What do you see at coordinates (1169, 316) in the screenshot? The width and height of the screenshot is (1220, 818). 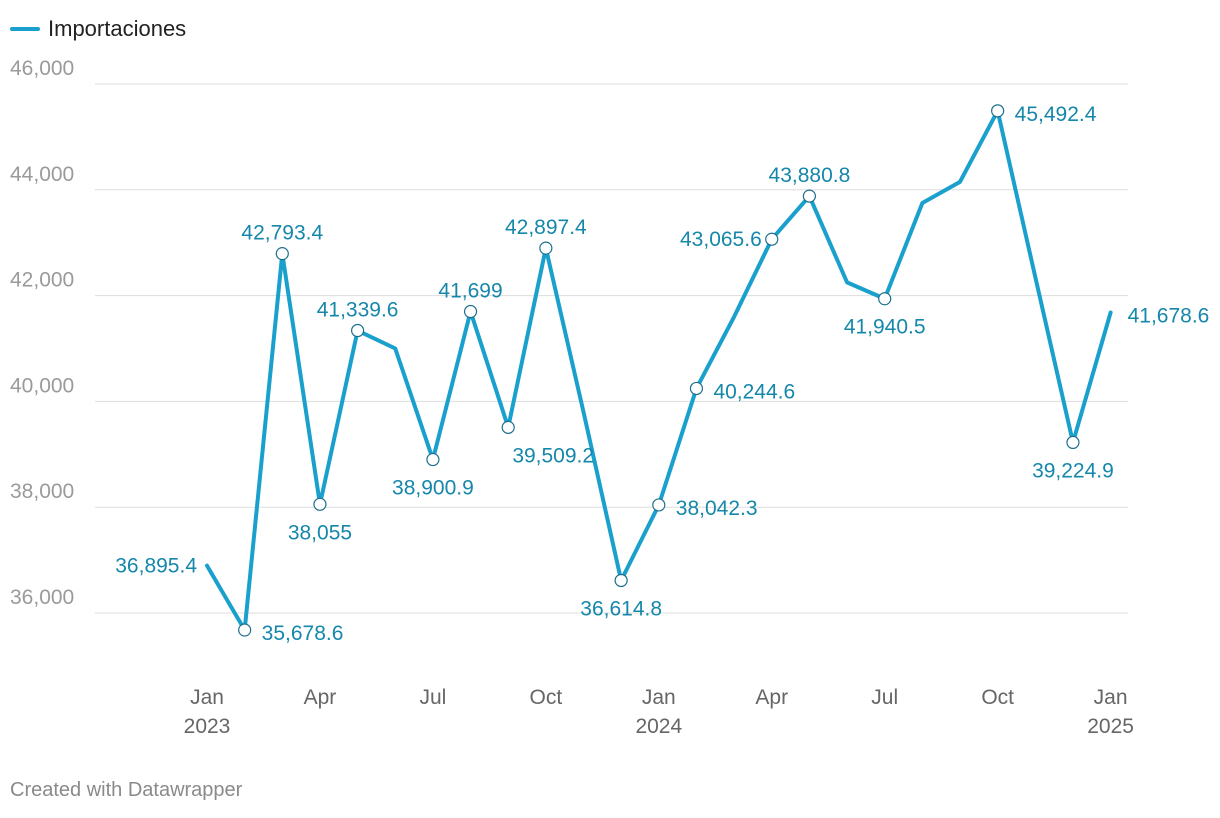 I see `data-label: 41,678.6` at bounding box center [1169, 316].